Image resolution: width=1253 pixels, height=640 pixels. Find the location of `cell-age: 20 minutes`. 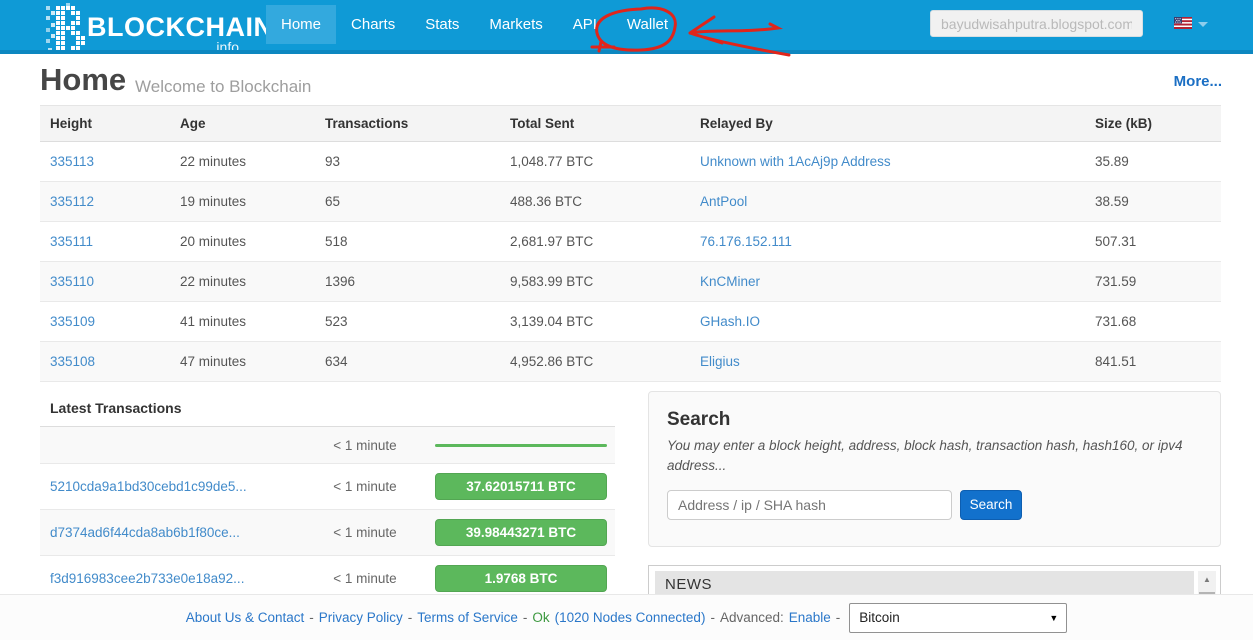

cell-age: 20 minutes is located at coordinates (242, 241).